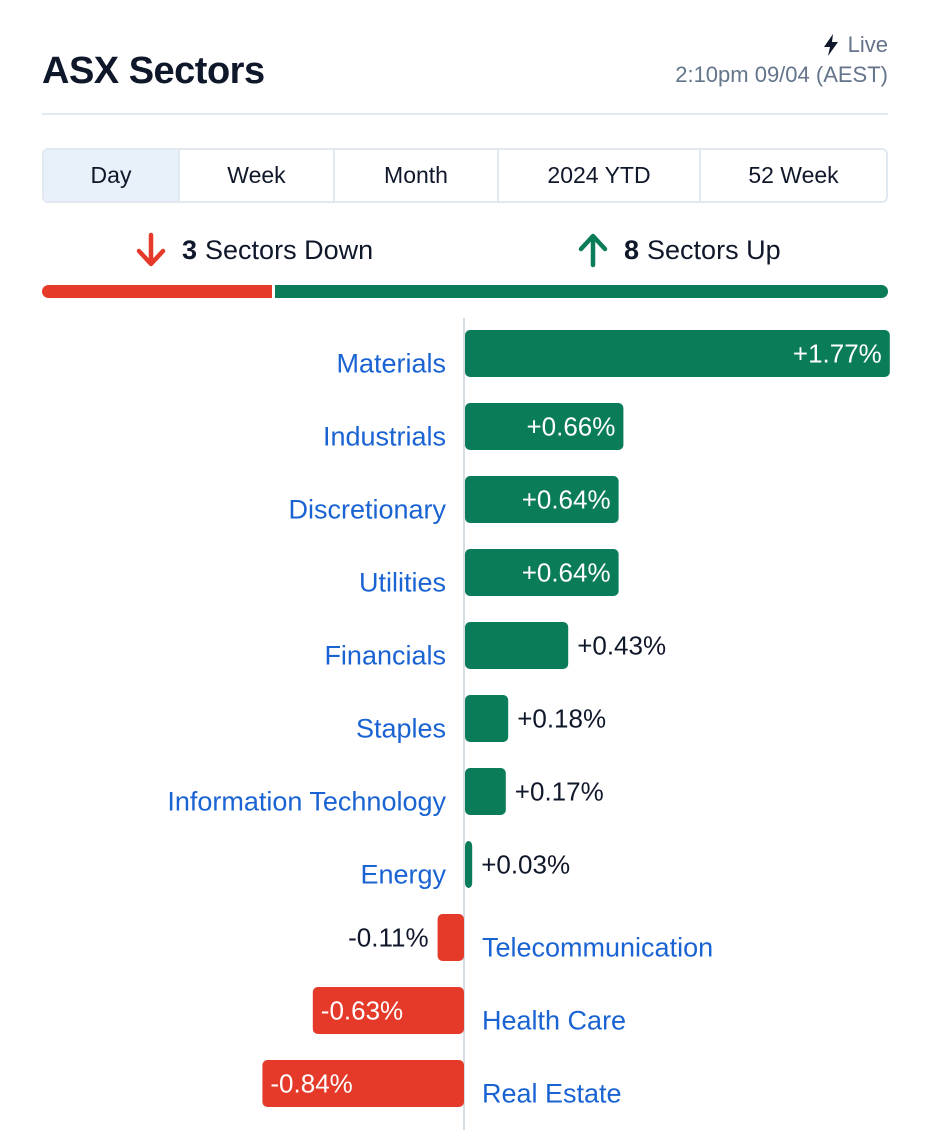  Describe the element at coordinates (151, 249) in the screenshot. I see `arrow-down-icon` at that location.